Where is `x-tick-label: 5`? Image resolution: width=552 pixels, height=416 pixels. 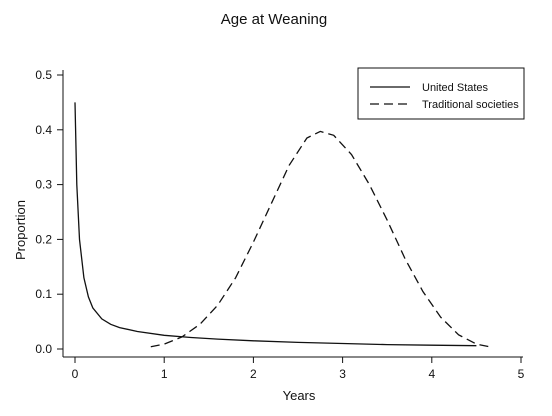
x-tick-label: 5 is located at coordinates (521, 374).